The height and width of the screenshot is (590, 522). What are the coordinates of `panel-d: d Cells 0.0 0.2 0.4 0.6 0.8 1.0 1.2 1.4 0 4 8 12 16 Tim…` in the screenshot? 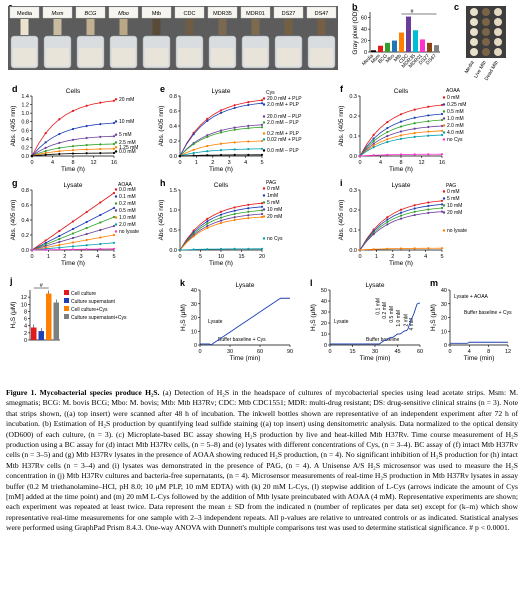 It's located at (74, 128).